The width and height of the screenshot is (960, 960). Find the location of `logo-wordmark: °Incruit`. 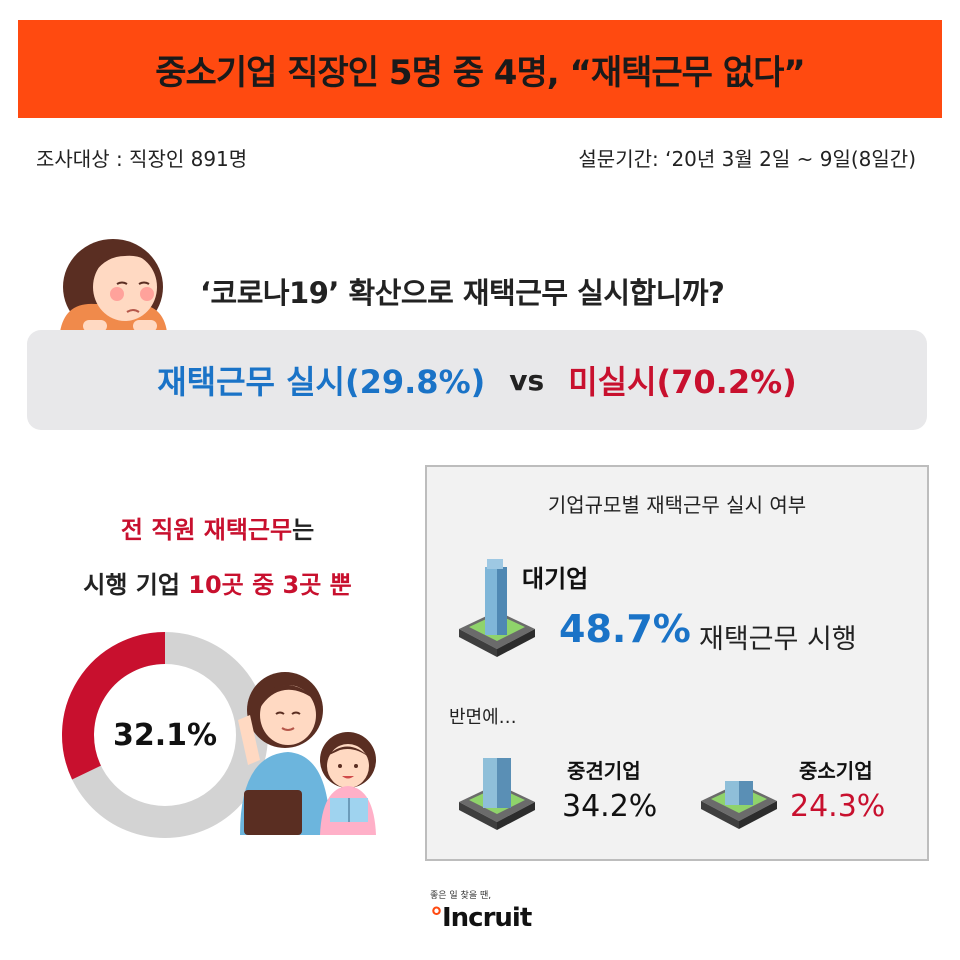

logo-wordmark: °Incruit is located at coordinates (481, 918).